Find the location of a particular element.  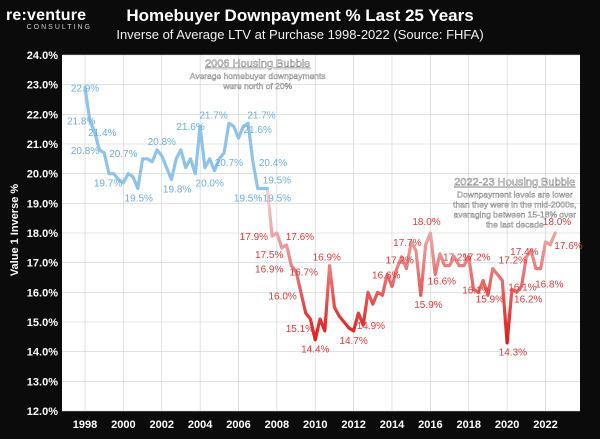

x-tick-label: 2018 is located at coordinates (468, 425).